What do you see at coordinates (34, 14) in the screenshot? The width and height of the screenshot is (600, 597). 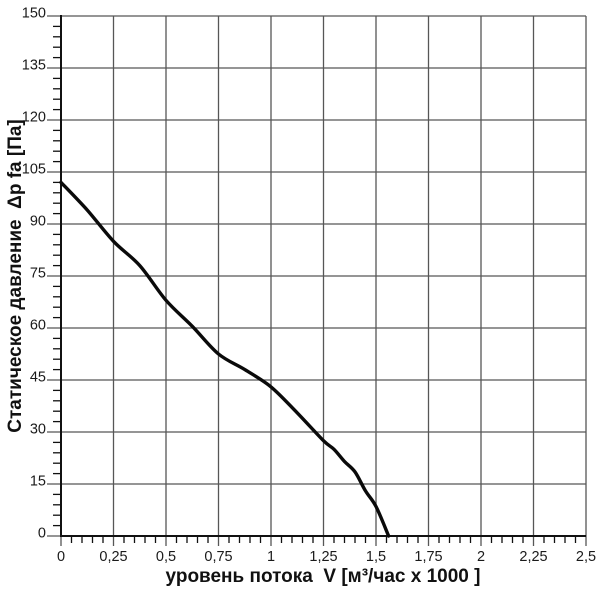 I see `y-tick-label: 150` at bounding box center [34, 14].